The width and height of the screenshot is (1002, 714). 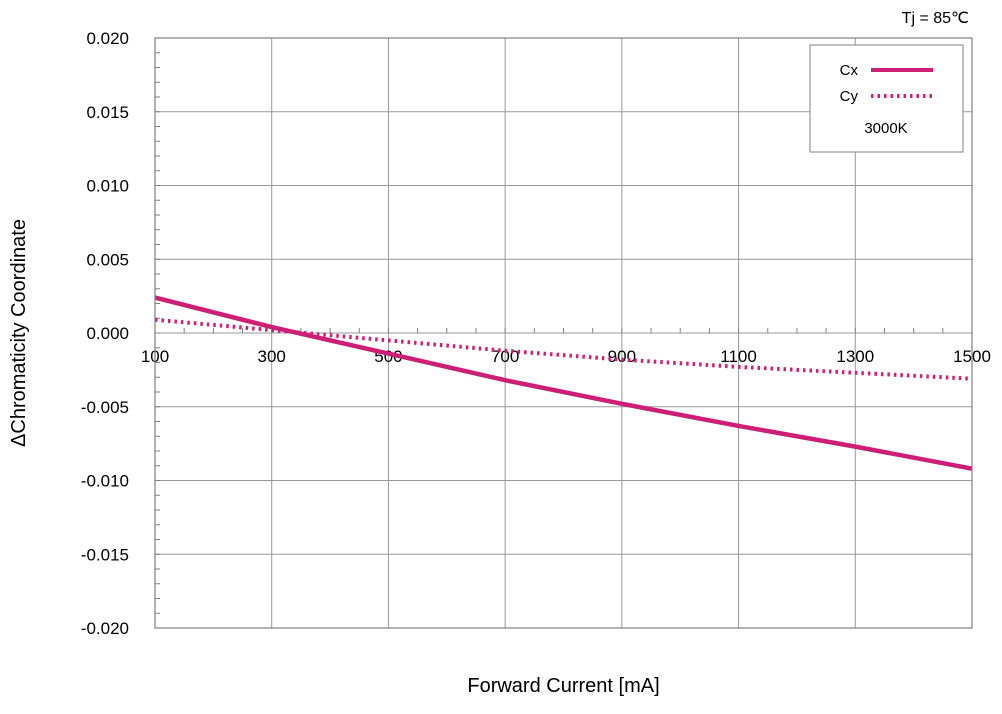 I want to click on y-tick-label: 0.010, so click(x=107, y=186).